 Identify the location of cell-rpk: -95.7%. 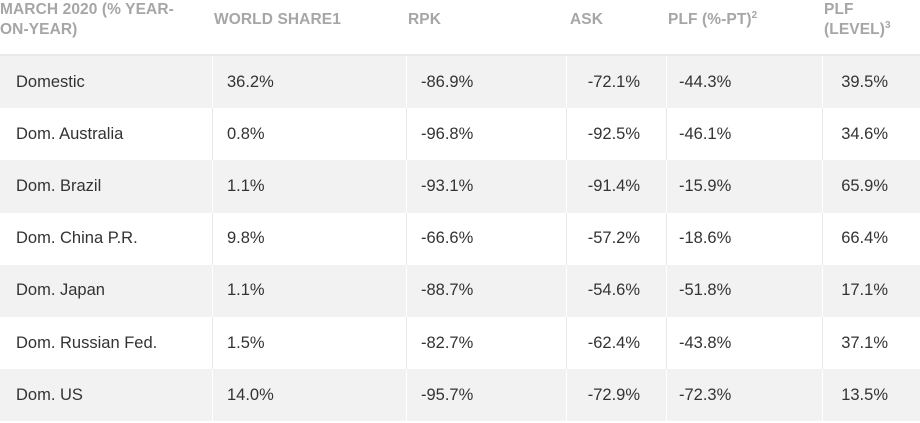
(486, 395).